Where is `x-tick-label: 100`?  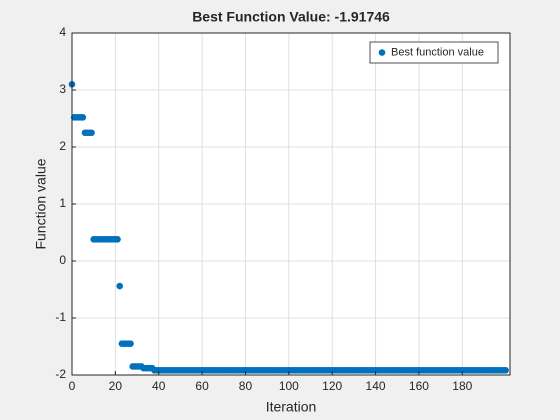
x-tick-label: 100 is located at coordinates (289, 386).